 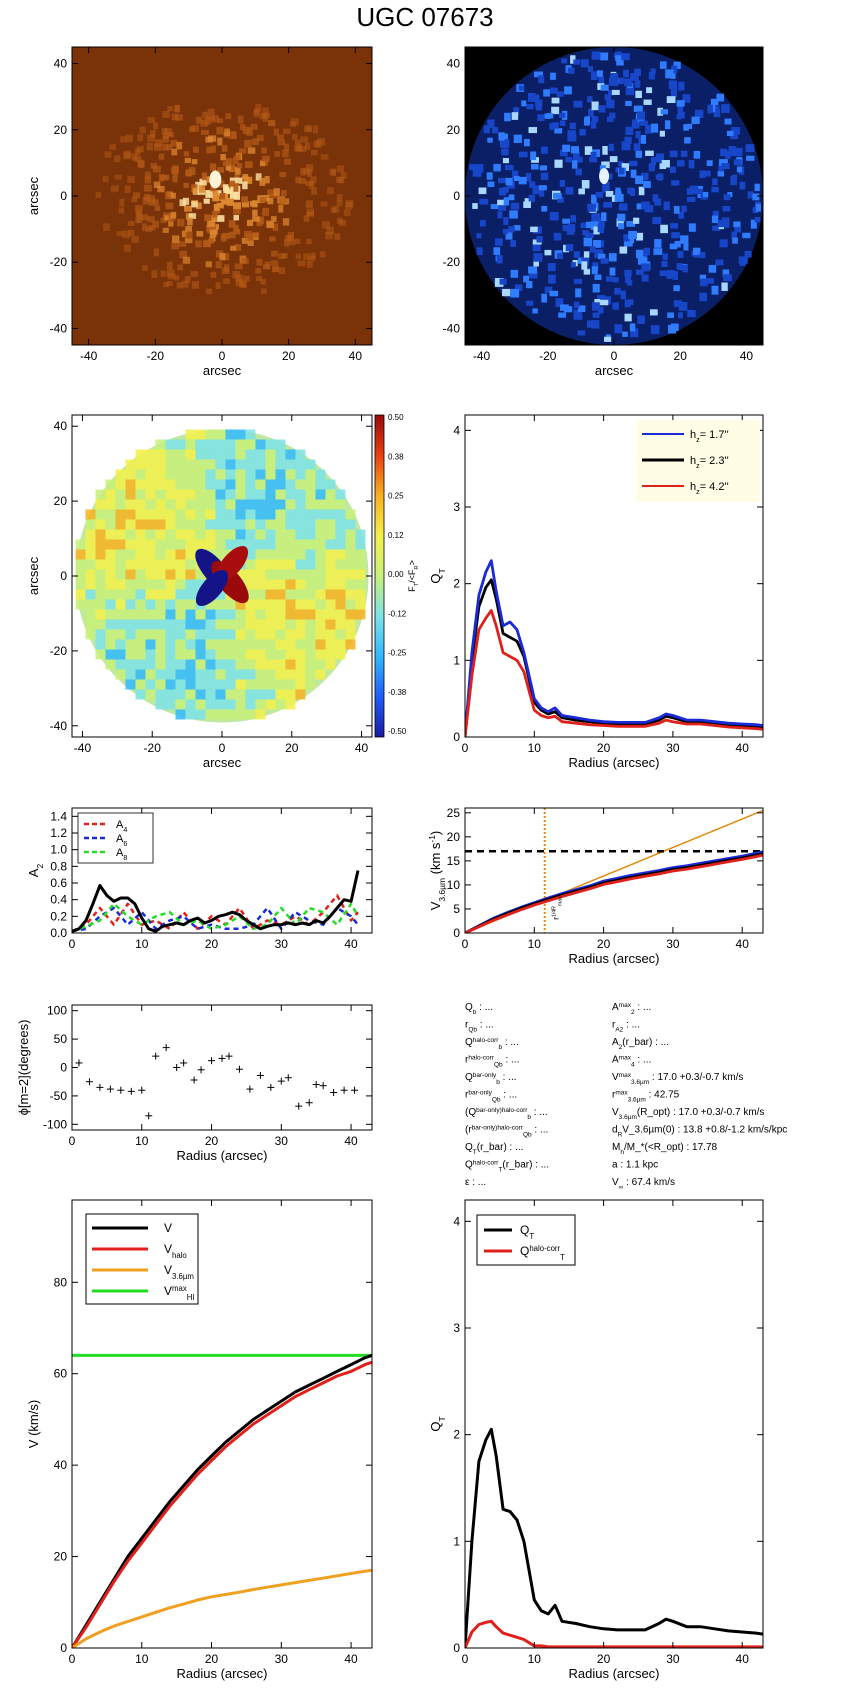 I want to click on a2-line, so click(x=216, y=901).